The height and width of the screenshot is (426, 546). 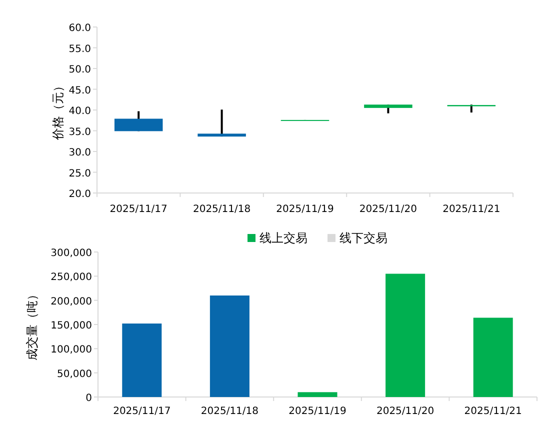 What do you see at coordinates (71, 302) in the screenshot?
I see `y-tick-label: 200,000` at bounding box center [71, 302].